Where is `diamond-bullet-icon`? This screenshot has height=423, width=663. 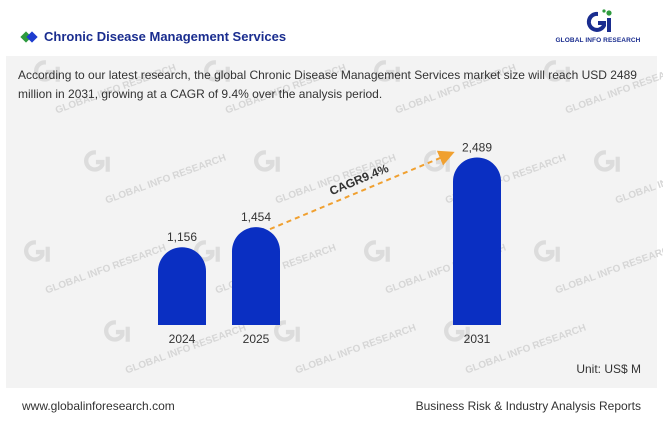
diamond-bullet-icon is located at coordinates (29, 36).